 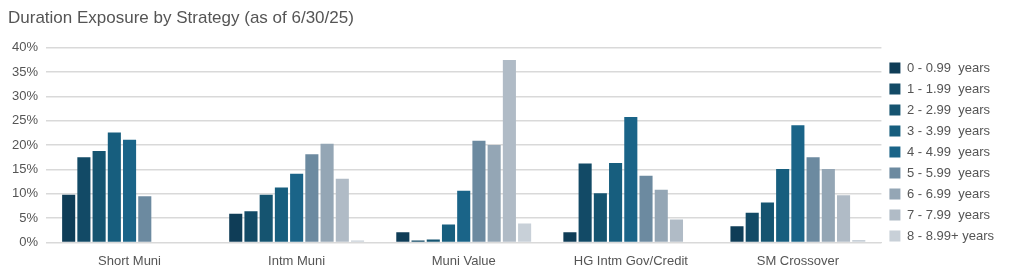 I want to click on y-tick-label: 40%, so click(x=25, y=47).